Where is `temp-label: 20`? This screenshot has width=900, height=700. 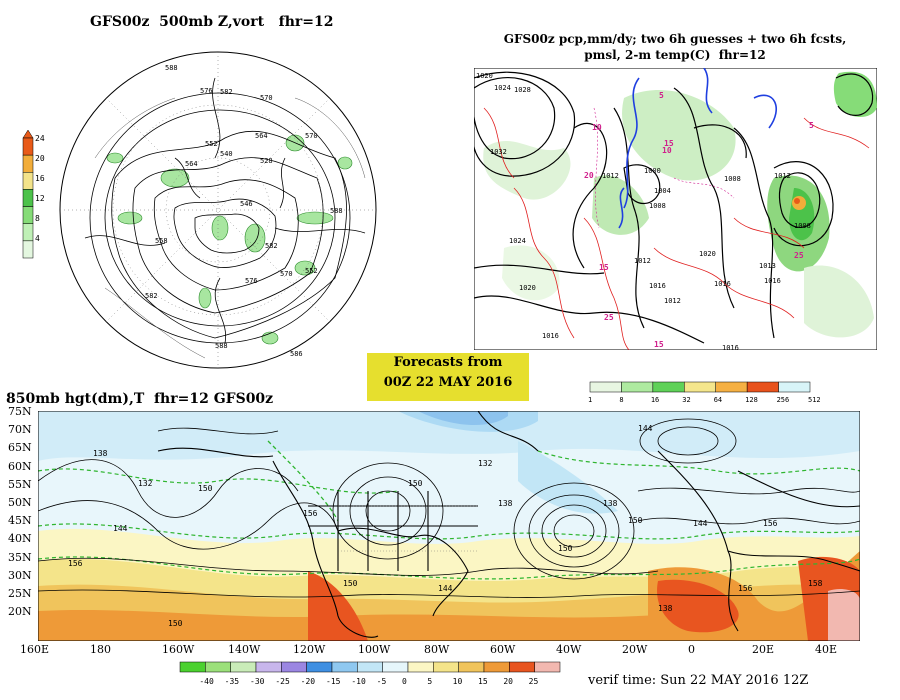
temp-label: 20 is located at coordinates (589, 175).